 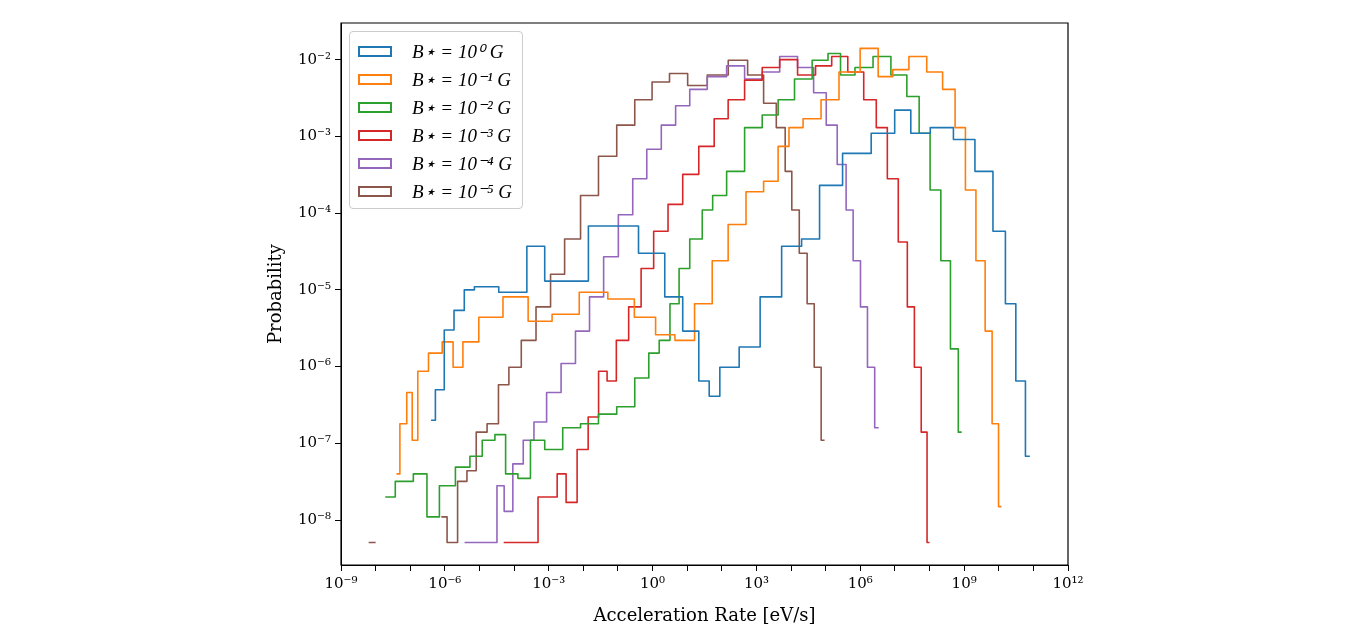 What do you see at coordinates (462, 163) in the screenshot?
I see `legend-label: B⋆ = 10⁻⁴ G` at bounding box center [462, 163].